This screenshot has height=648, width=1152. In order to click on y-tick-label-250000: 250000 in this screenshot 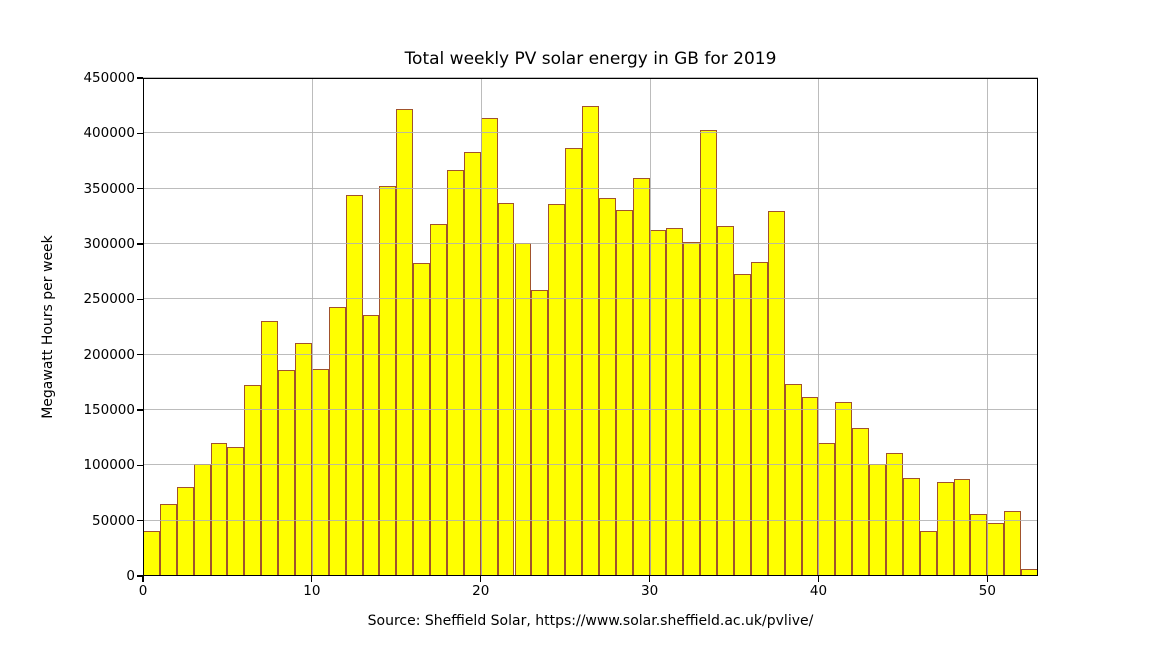, I will do `click(109, 299)`.